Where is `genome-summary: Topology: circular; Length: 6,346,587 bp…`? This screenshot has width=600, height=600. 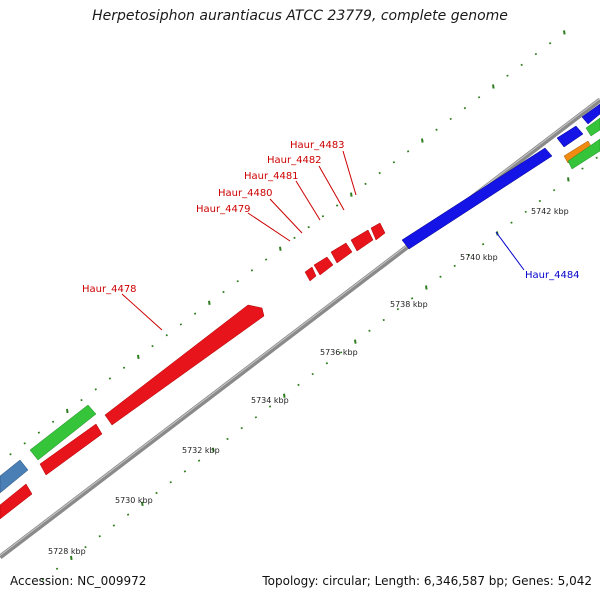
genome-summary: Topology: circular; Length: 6,346,587 bp… is located at coordinates (427, 581).